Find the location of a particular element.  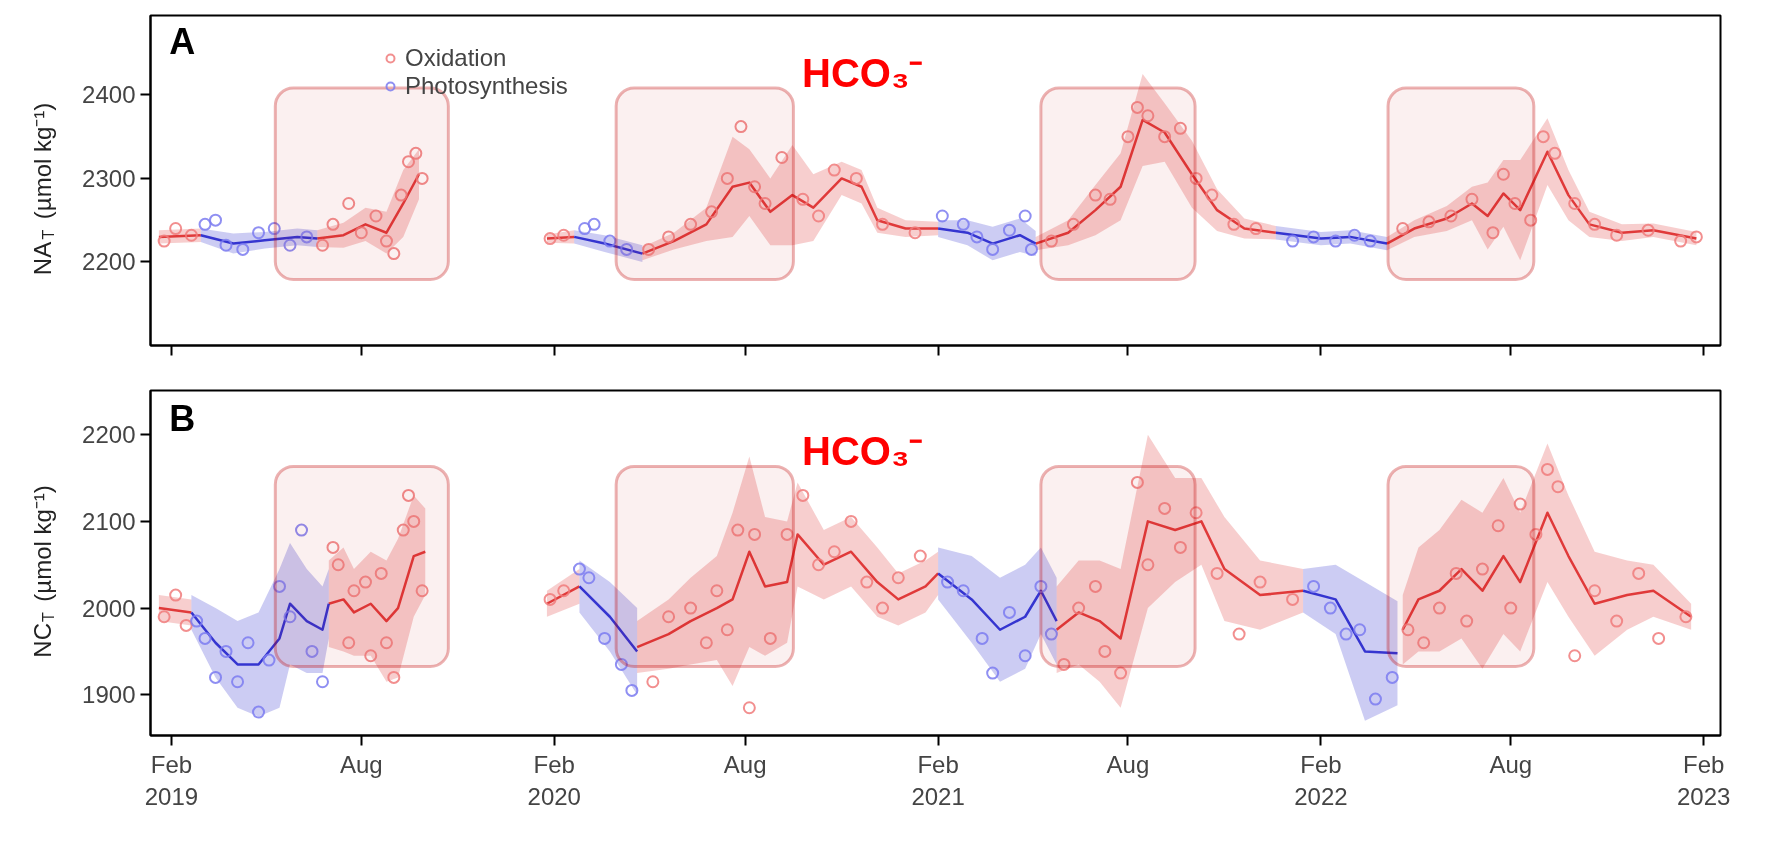

y-tick-label: 2300 is located at coordinates (109, 178).